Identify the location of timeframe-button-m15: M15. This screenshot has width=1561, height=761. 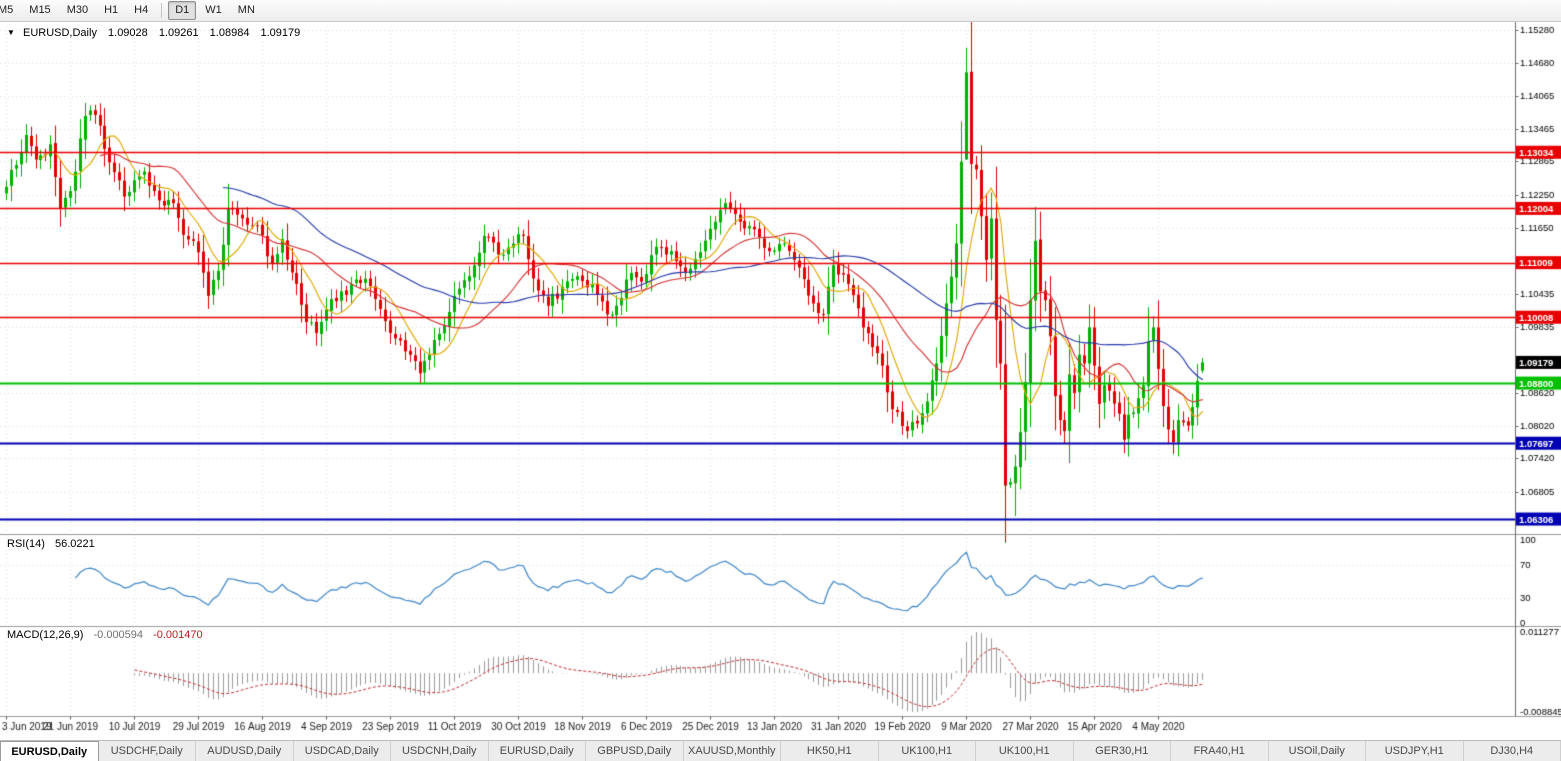
(39, 10).